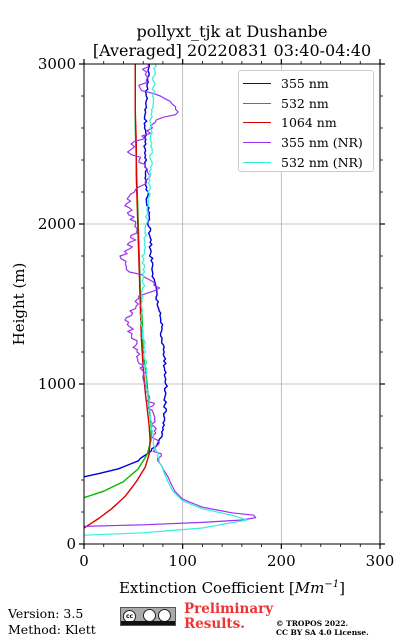 The image size is (400, 640). What do you see at coordinates (129, 616) in the screenshot?
I see `cc-icon: cc` at bounding box center [129, 616].